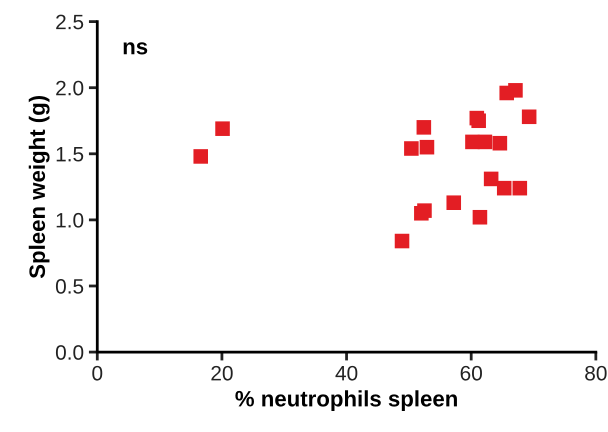 This screenshot has height=432, width=608. What do you see at coordinates (70, 154) in the screenshot?
I see `y-tick-label: 1.5` at bounding box center [70, 154].